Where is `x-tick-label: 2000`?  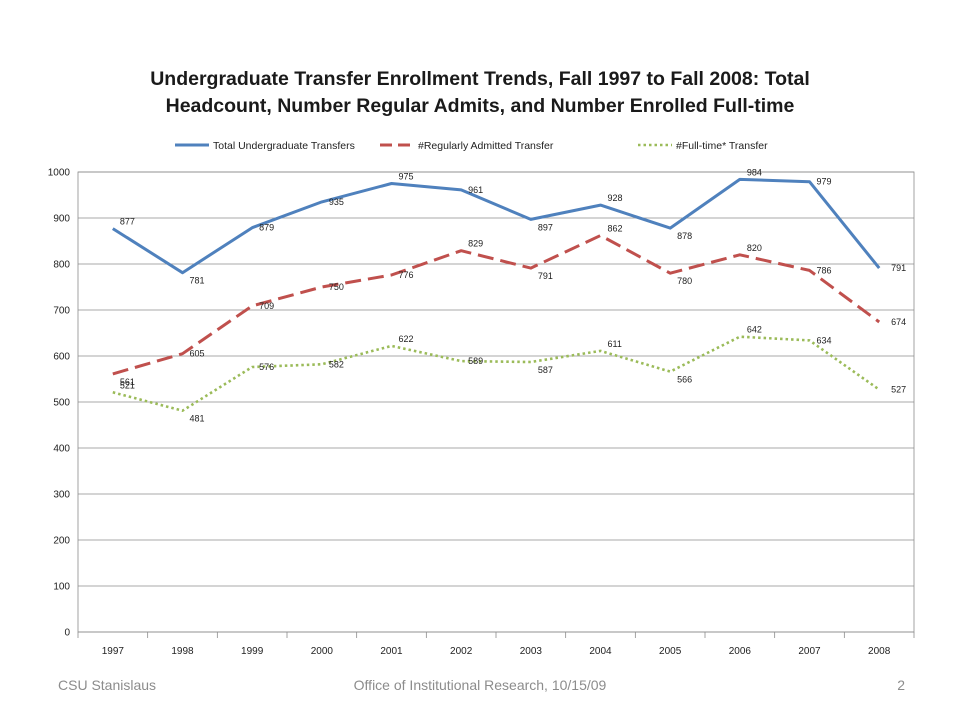
x-tick-label: 2000 is located at coordinates (322, 651).